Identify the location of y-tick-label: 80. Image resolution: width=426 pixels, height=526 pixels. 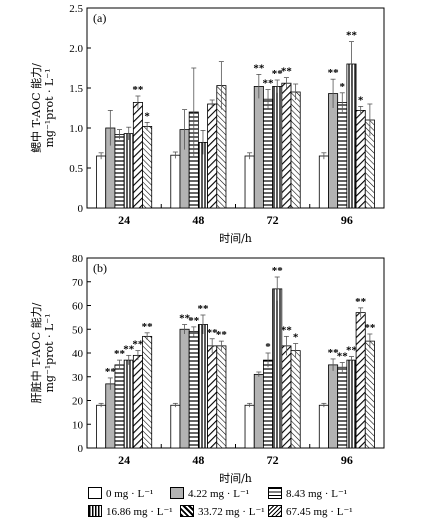
(78, 259).